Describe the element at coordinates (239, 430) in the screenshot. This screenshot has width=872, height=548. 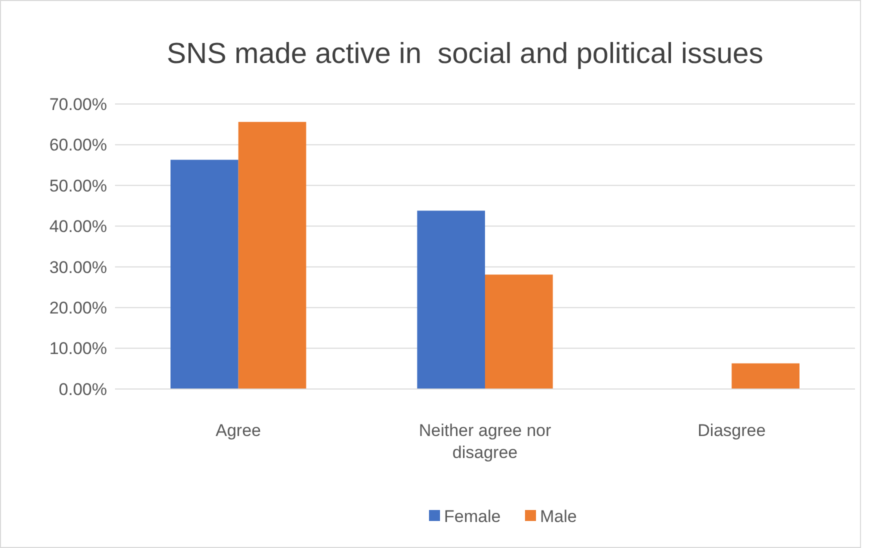
I see `x-tick-label: Agree` at that location.